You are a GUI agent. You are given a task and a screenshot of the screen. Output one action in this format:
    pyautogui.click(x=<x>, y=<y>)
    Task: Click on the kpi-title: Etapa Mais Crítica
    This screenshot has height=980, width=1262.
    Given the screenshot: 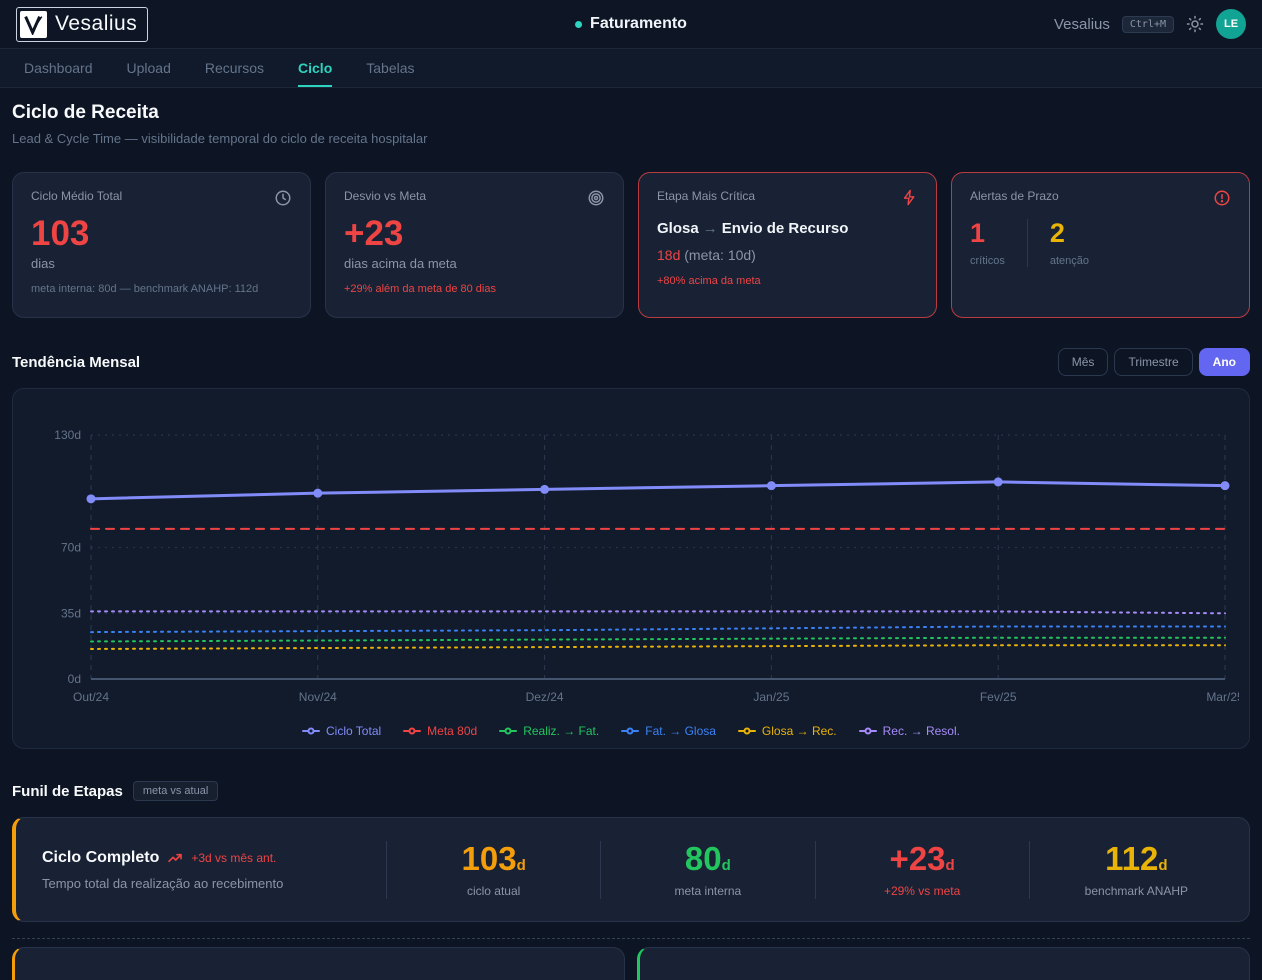 What is the action you would take?
    pyautogui.click(x=706, y=196)
    